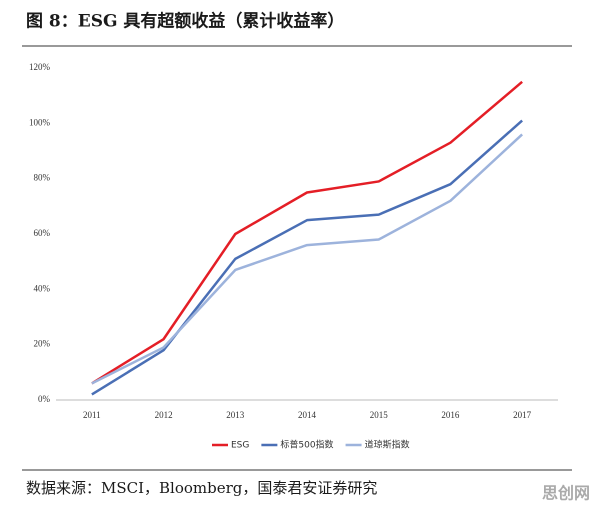  Describe the element at coordinates (44, 399) in the screenshot. I see `y-tick-label: 0%` at that location.